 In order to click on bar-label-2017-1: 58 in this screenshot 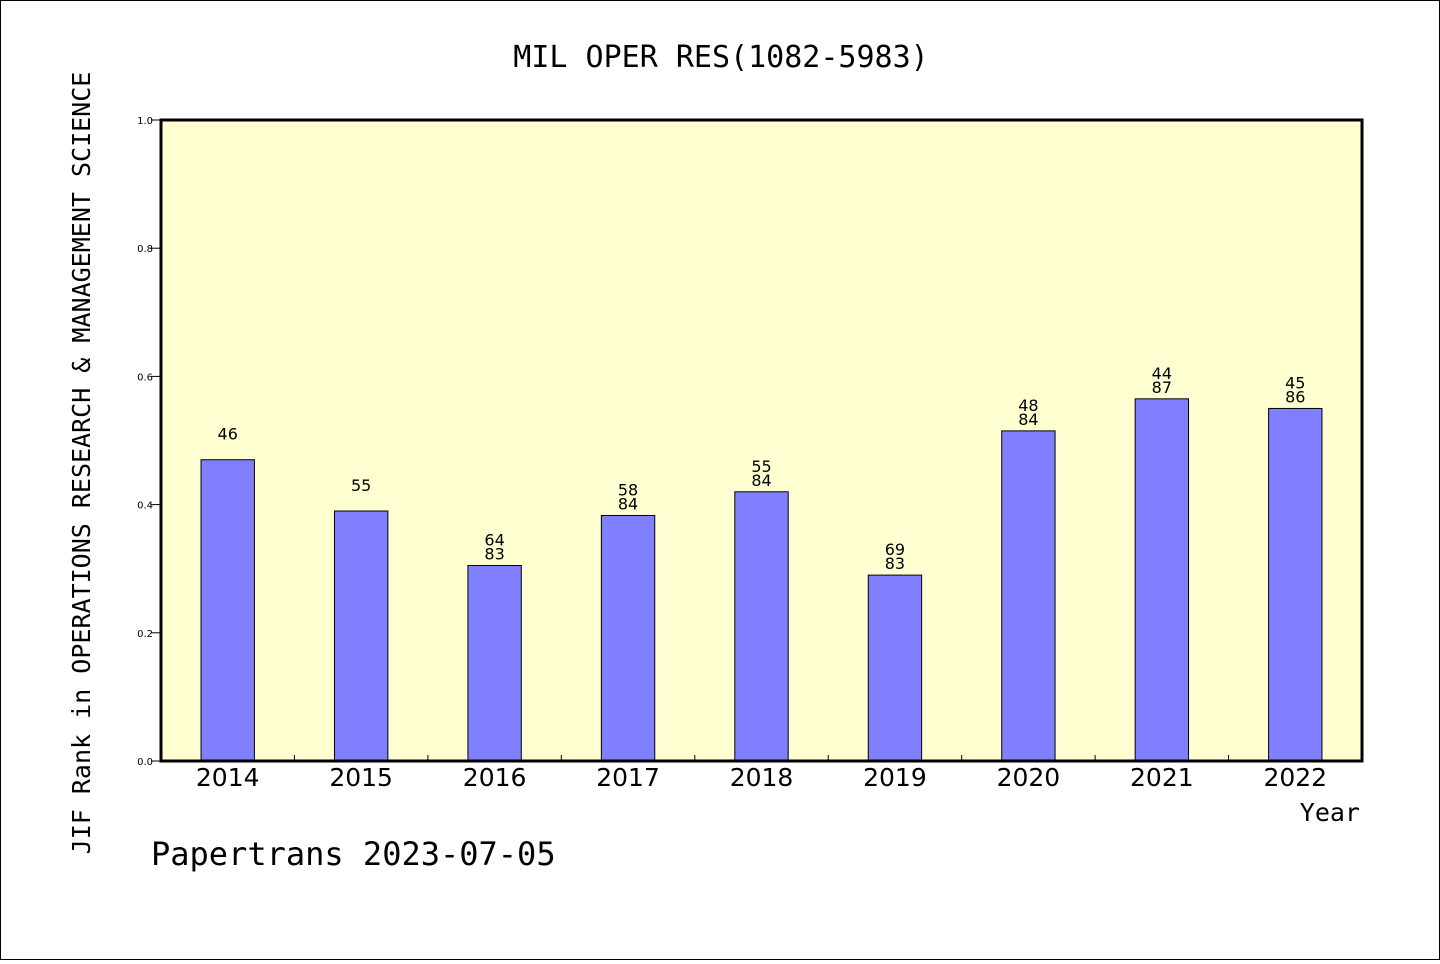, I will do `click(628, 489)`.